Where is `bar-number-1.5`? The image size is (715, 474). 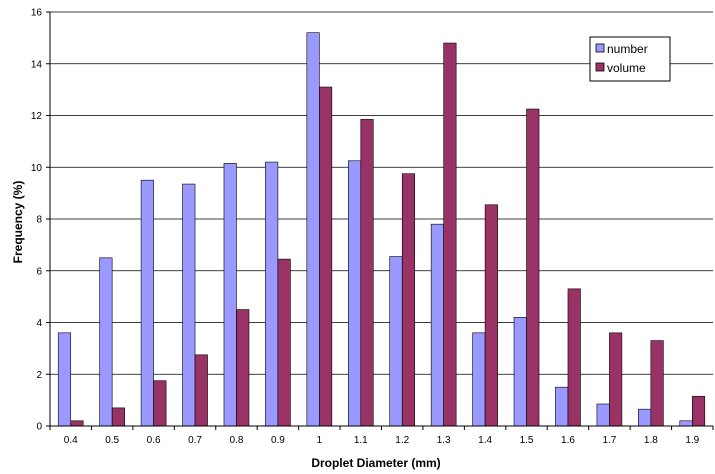 bar-number-1.5 is located at coordinates (520, 372).